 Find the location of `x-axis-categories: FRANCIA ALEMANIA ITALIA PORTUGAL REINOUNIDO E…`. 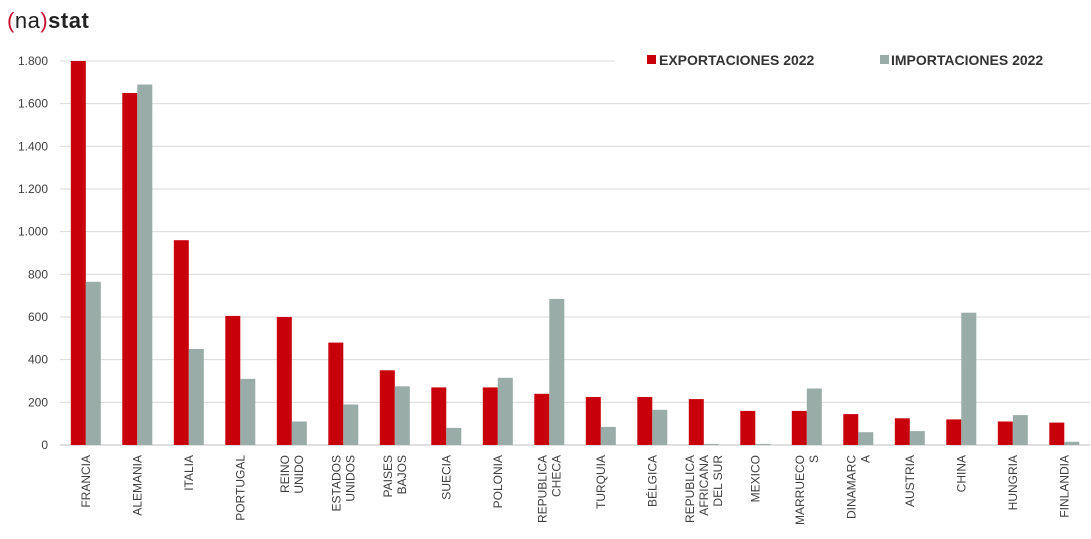

x-axis-categories: FRANCIA ALEMANIA ITALIA PORTUGAL REINOUNIDO E… is located at coordinates (575, 490).